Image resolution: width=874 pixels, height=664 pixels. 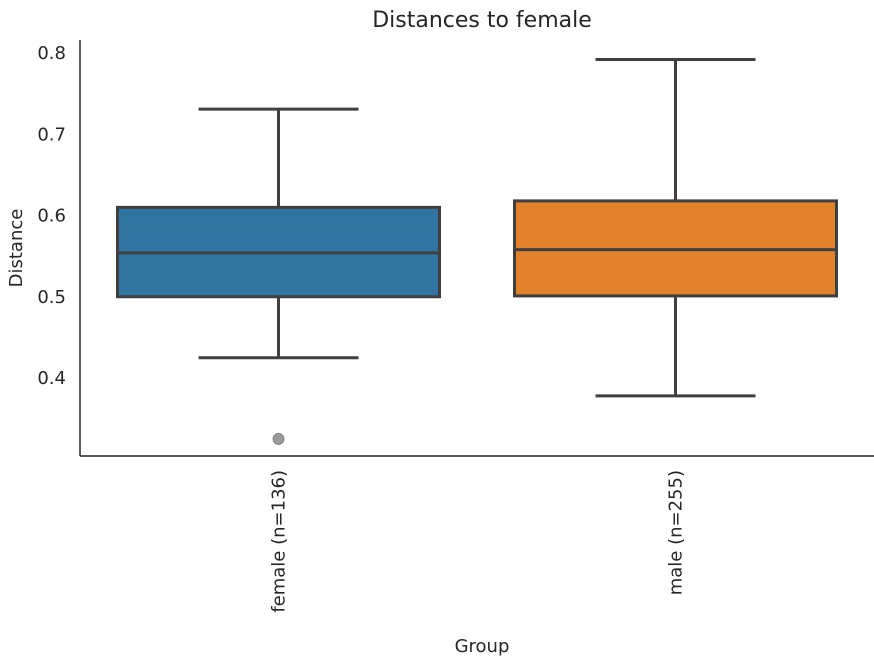 I want to click on y-tick-label: 0.7, so click(x=51, y=134).